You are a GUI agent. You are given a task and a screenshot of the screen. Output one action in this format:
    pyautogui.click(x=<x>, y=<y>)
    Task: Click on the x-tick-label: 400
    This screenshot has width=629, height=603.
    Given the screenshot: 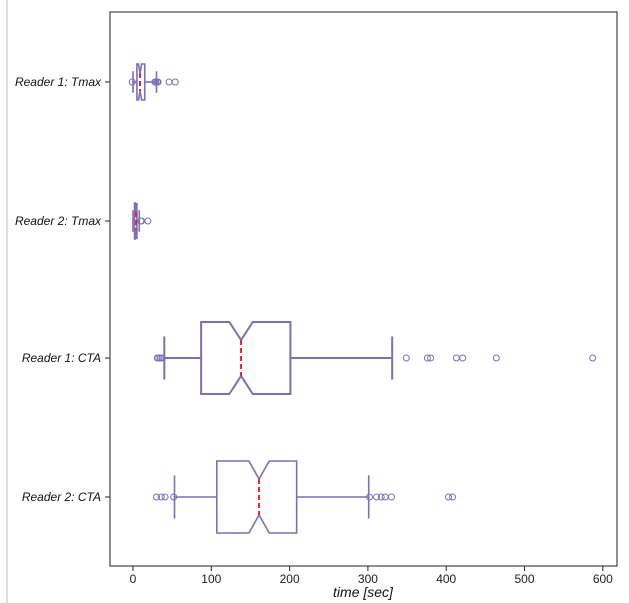 What is the action you would take?
    pyautogui.click(x=446, y=579)
    